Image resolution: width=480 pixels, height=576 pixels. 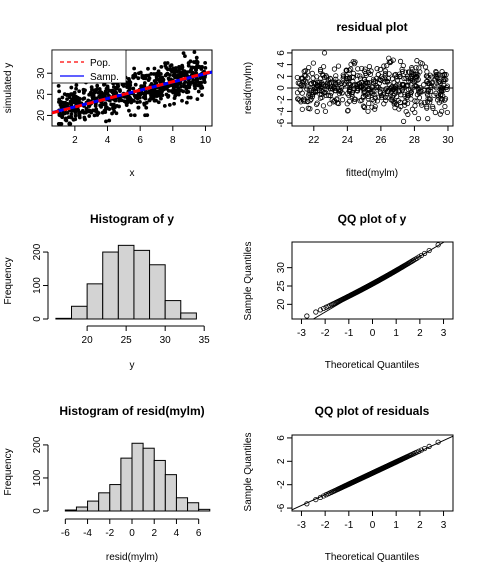 What do you see at coordinates (108, 140) in the screenshot?
I see `x-tick-label: 4` at bounding box center [108, 140].